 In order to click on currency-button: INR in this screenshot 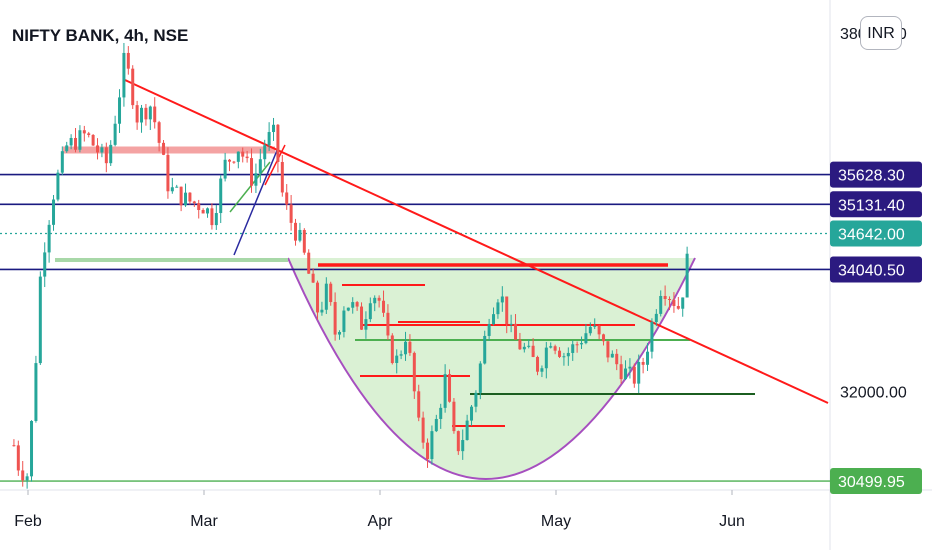, I will do `click(881, 33)`.